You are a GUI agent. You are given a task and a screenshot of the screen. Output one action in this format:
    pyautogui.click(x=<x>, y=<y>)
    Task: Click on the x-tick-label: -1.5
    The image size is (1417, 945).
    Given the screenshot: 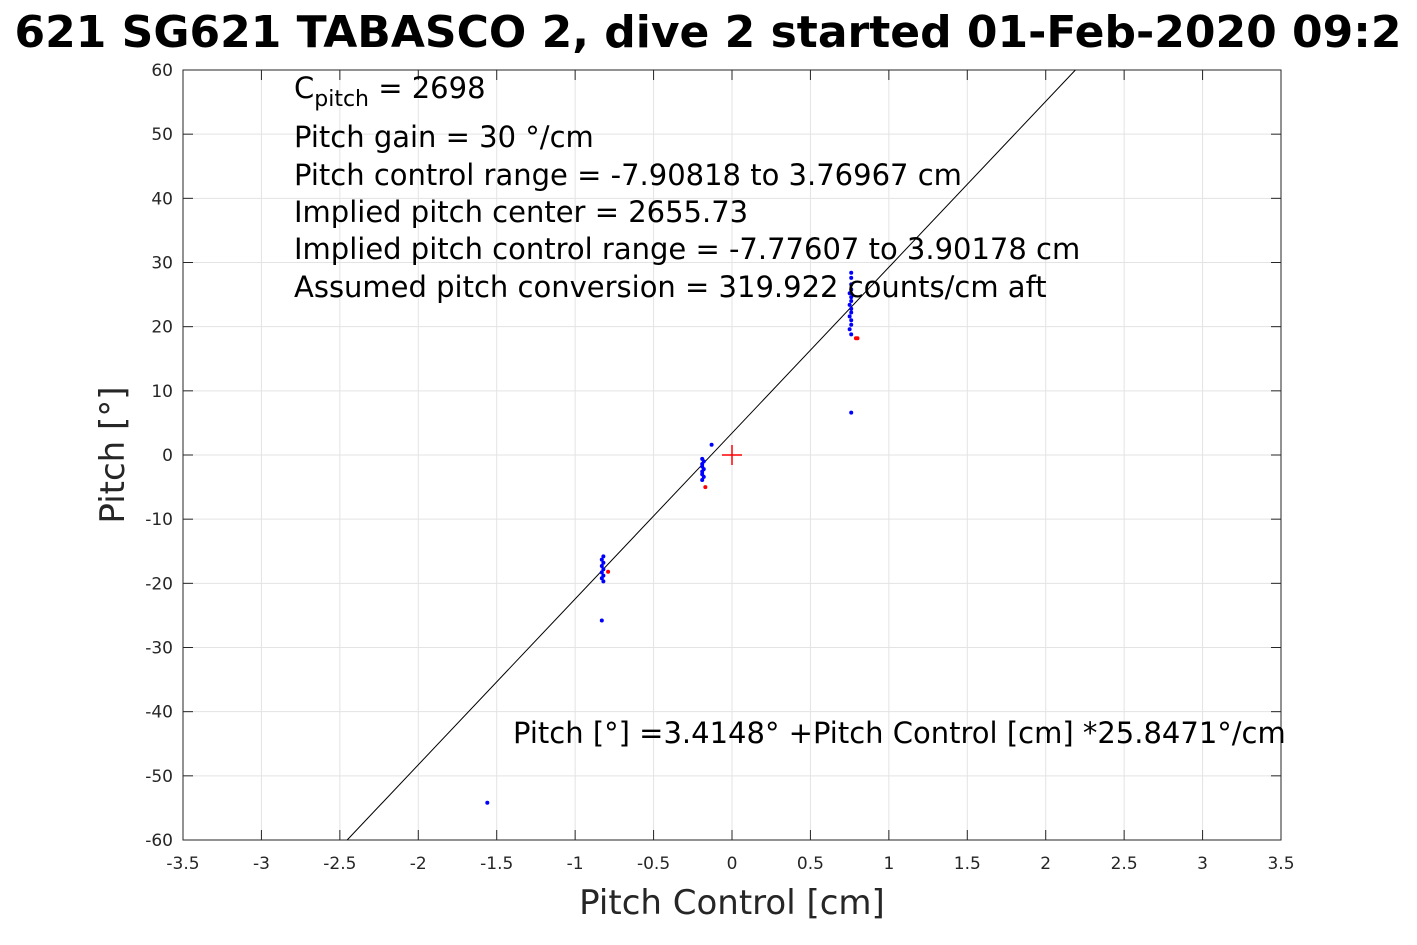 What is the action you would take?
    pyautogui.click(x=496, y=864)
    